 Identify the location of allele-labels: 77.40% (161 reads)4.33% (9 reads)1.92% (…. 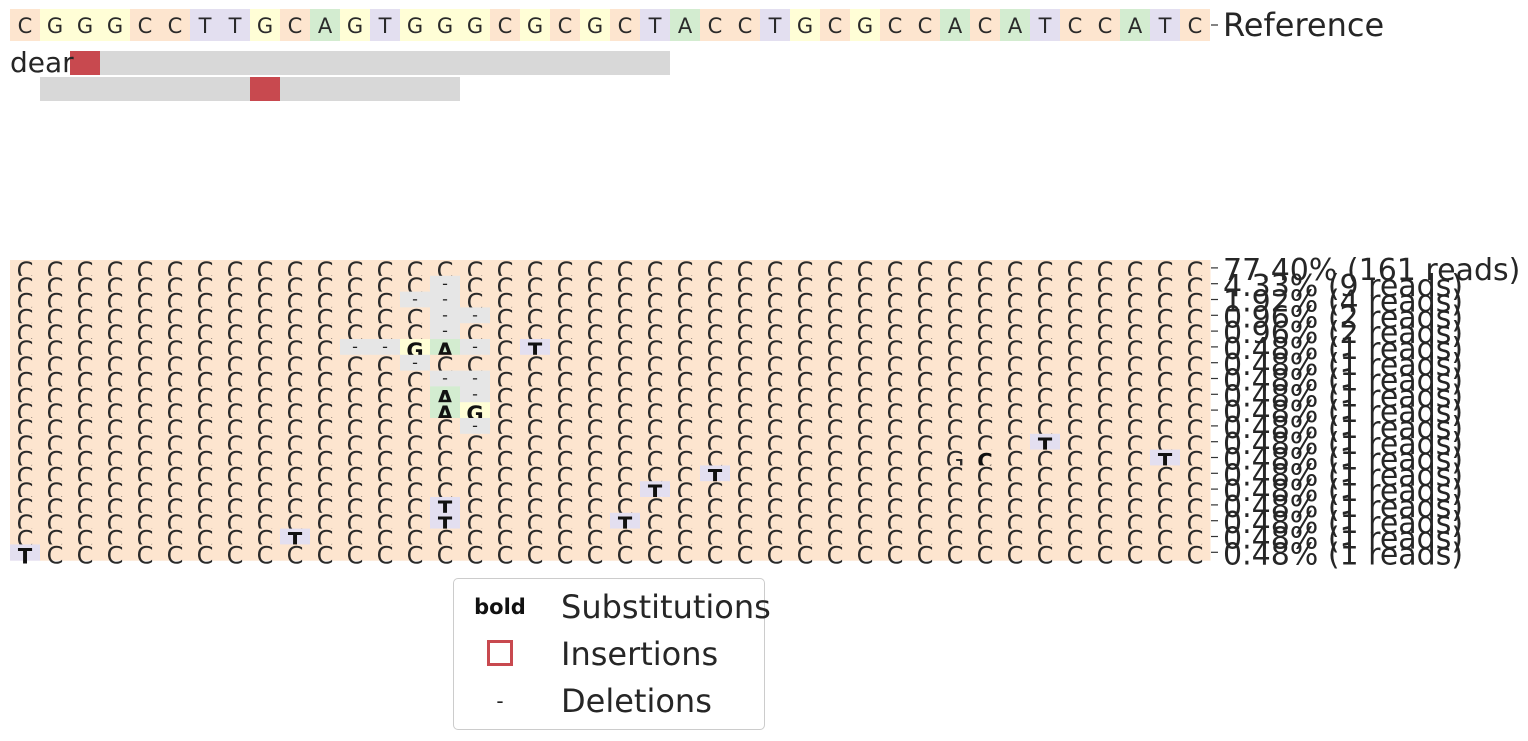
(1365, 412).